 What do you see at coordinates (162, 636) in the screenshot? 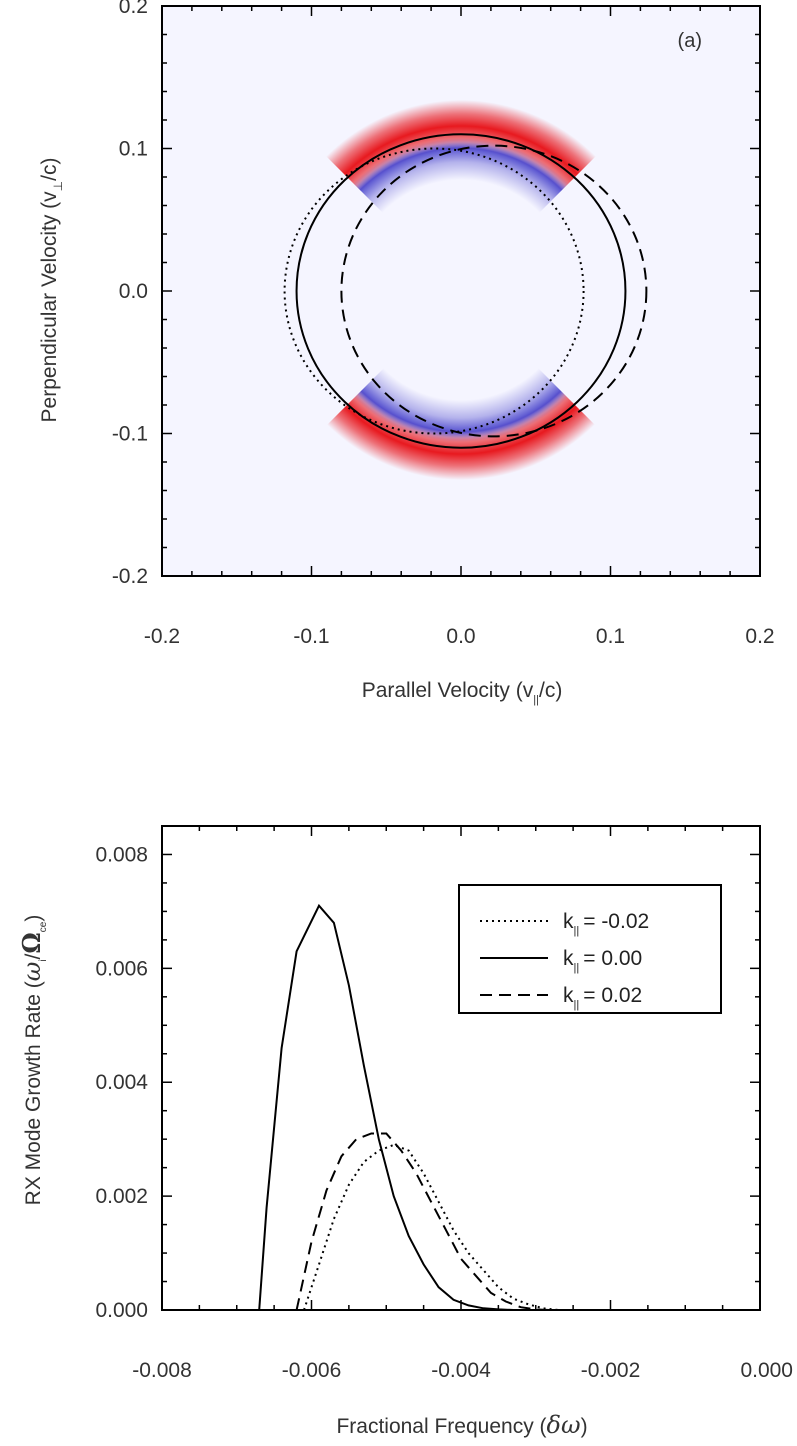
I see `x-tick-label: -0.2` at bounding box center [162, 636].